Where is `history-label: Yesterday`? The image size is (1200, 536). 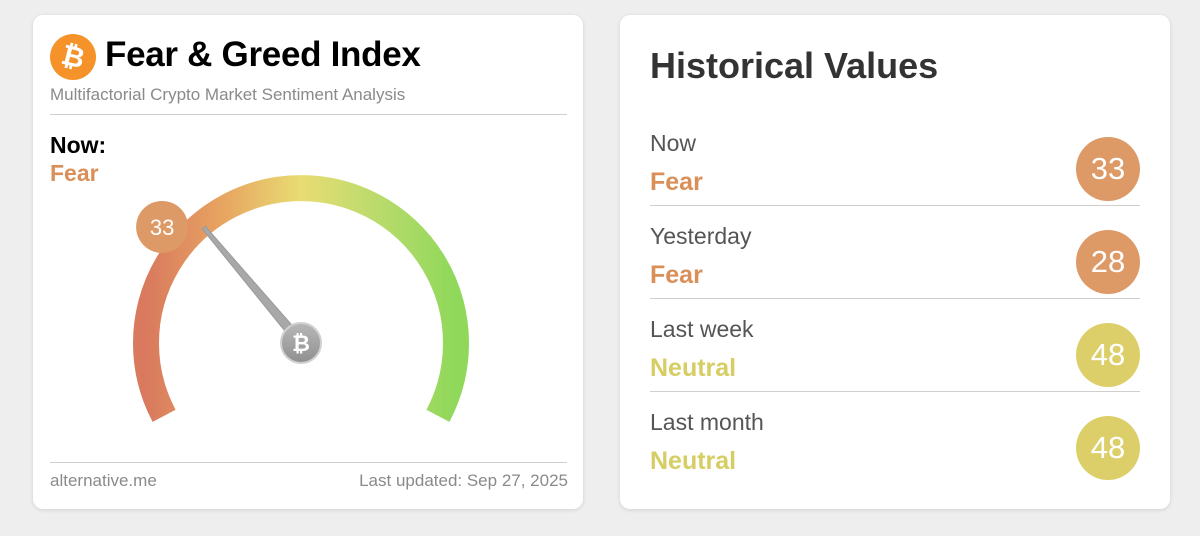
history-label: Yesterday is located at coordinates (701, 236).